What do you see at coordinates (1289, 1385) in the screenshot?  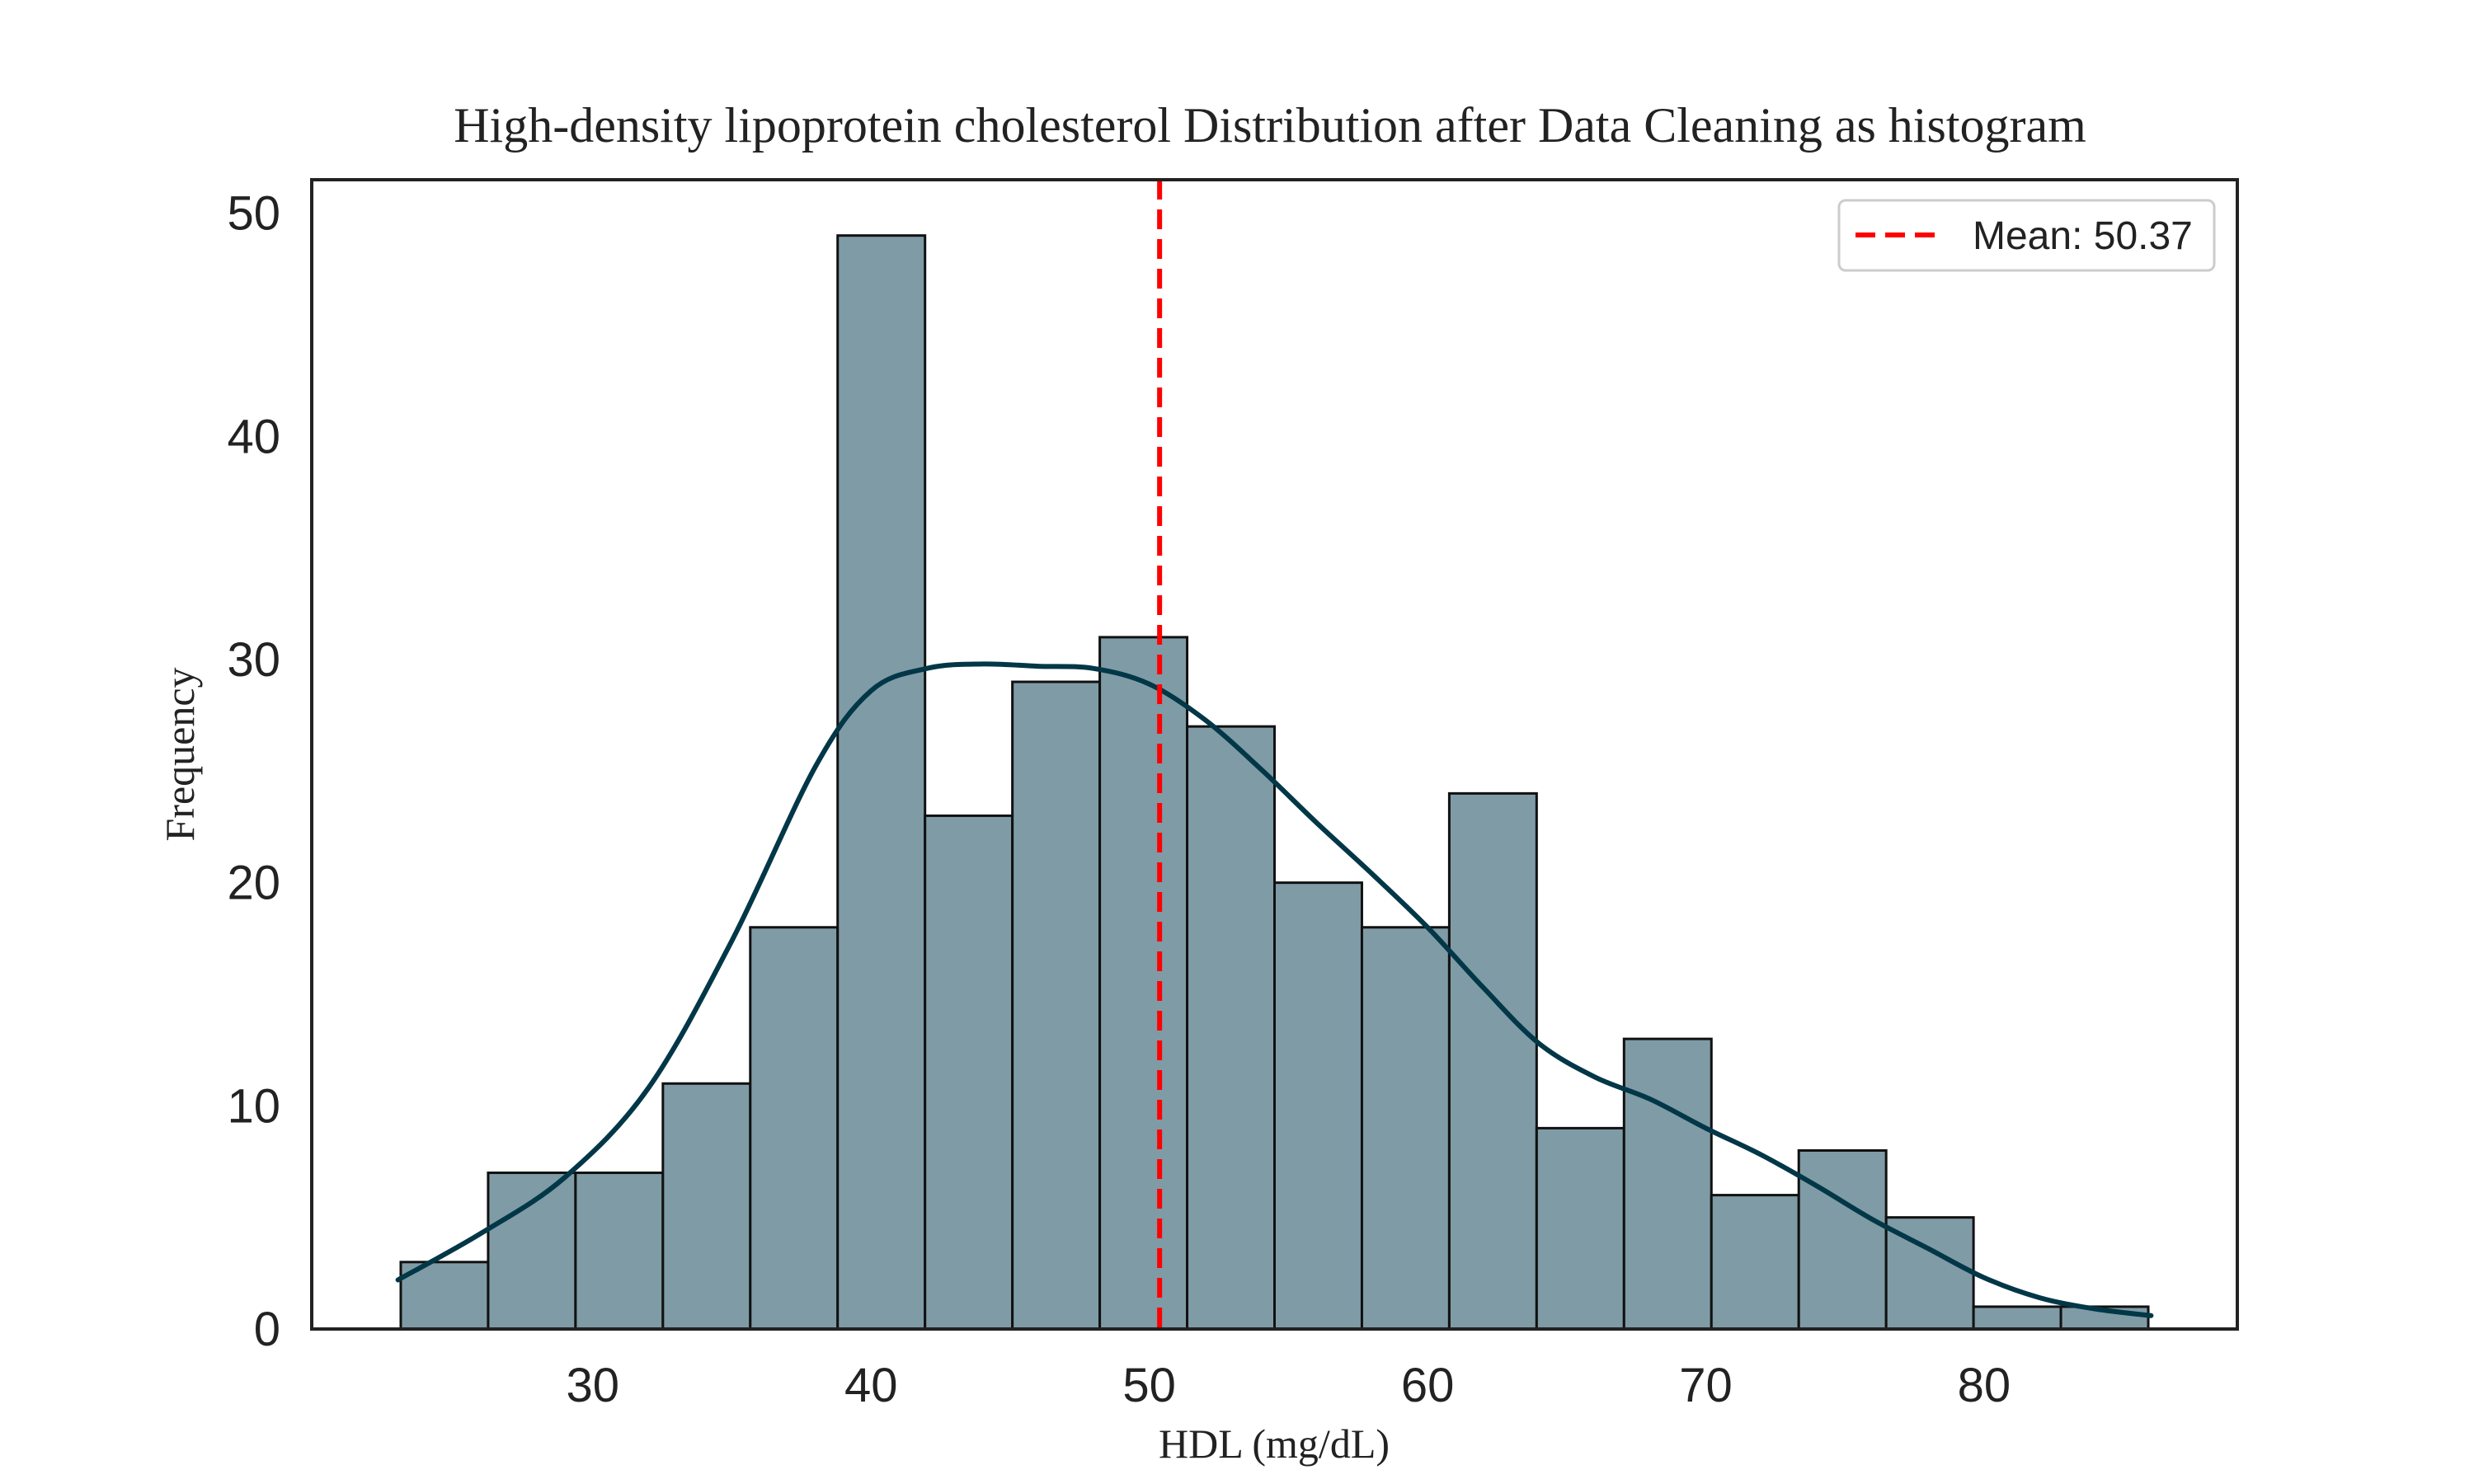 I see `x-axis-ticks: 30 40 50 60 70 80` at bounding box center [1289, 1385].